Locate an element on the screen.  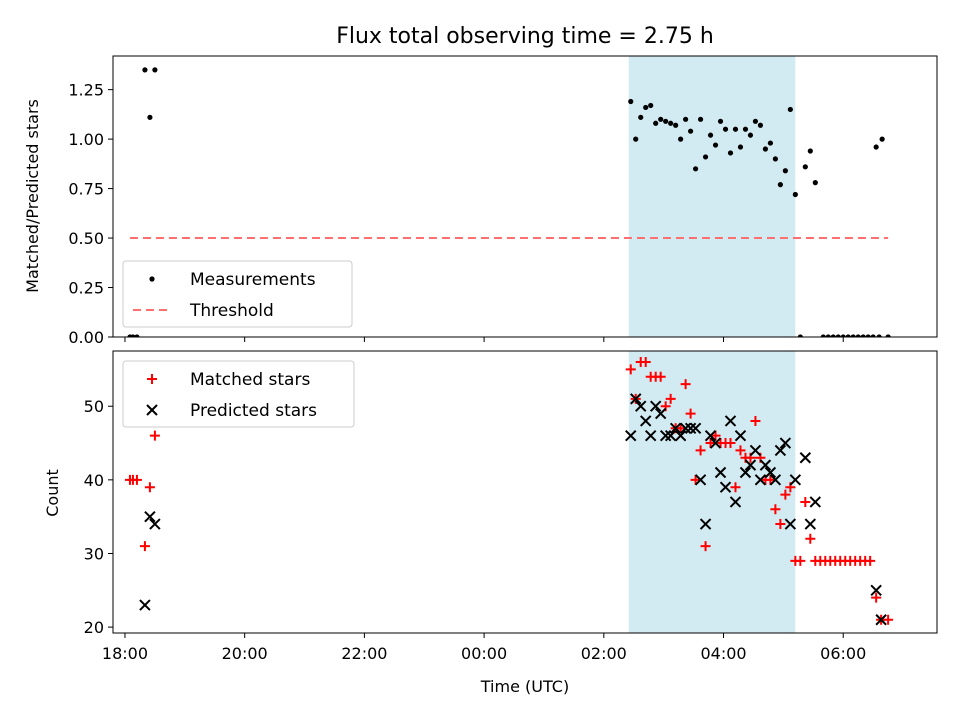
bottom-legend-box is located at coordinates (238, 394).